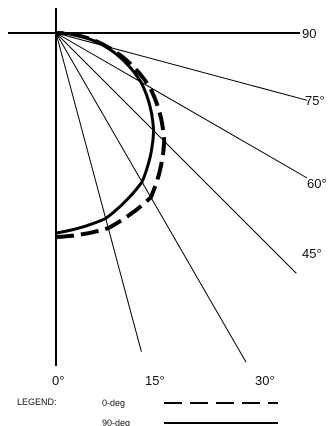 Image resolution: width=328 pixels, height=426 pixels. I want to click on legend-label-90-deg: 90-deg, so click(116, 422).